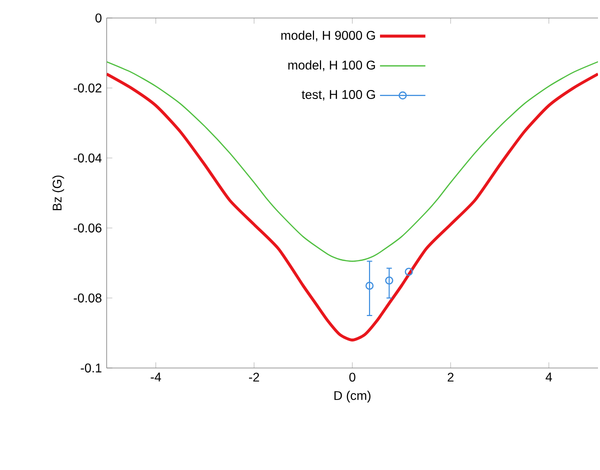 This screenshot has height=470, width=600. Describe the element at coordinates (88, 158) in the screenshot. I see `y-tick-label: -0.04` at that location.